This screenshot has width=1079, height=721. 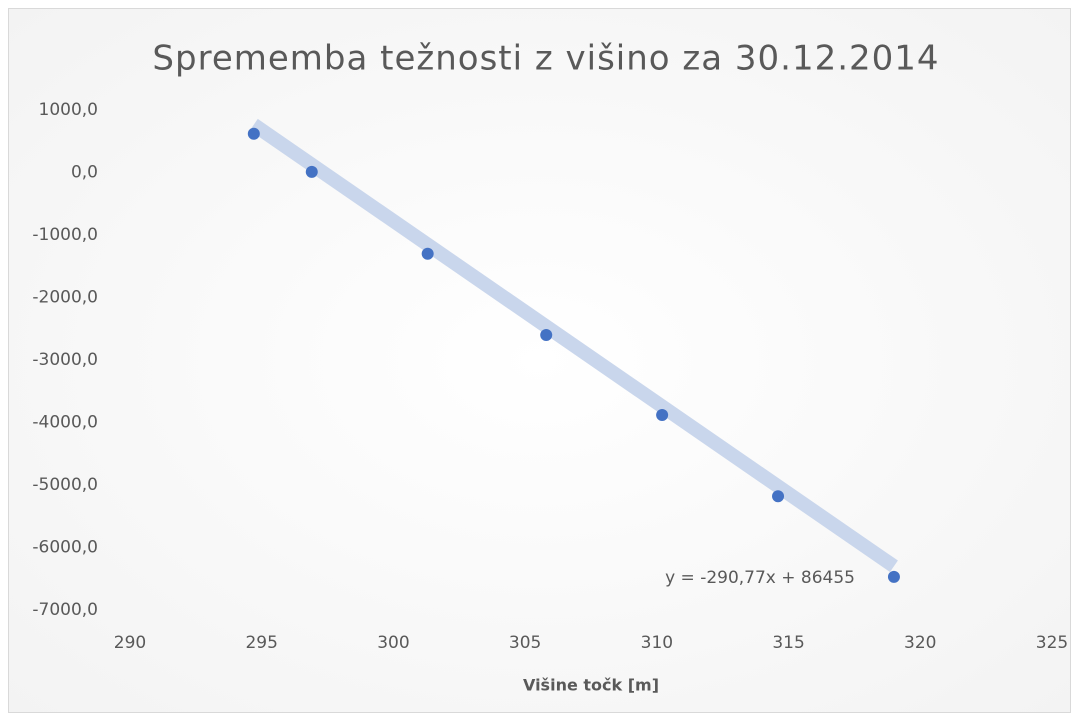 What do you see at coordinates (65, 548) in the screenshot?
I see `y-tick-label: -6000,0` at bounding box center [65, 548].